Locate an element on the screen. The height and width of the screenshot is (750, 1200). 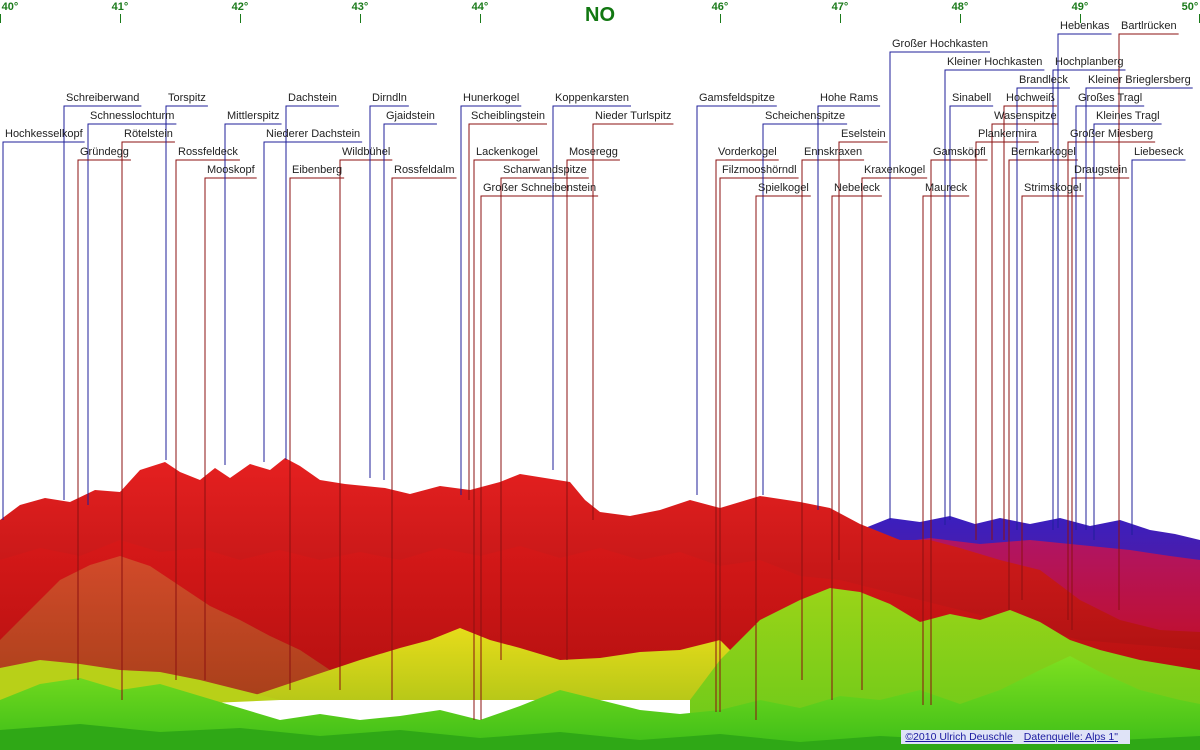
peak-label: Vorderkogel is located at coordinates (747, 152).